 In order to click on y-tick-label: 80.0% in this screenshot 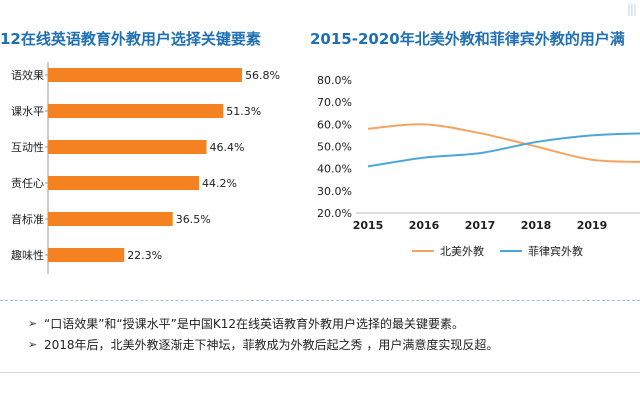, I will do `click(334, 80)`.